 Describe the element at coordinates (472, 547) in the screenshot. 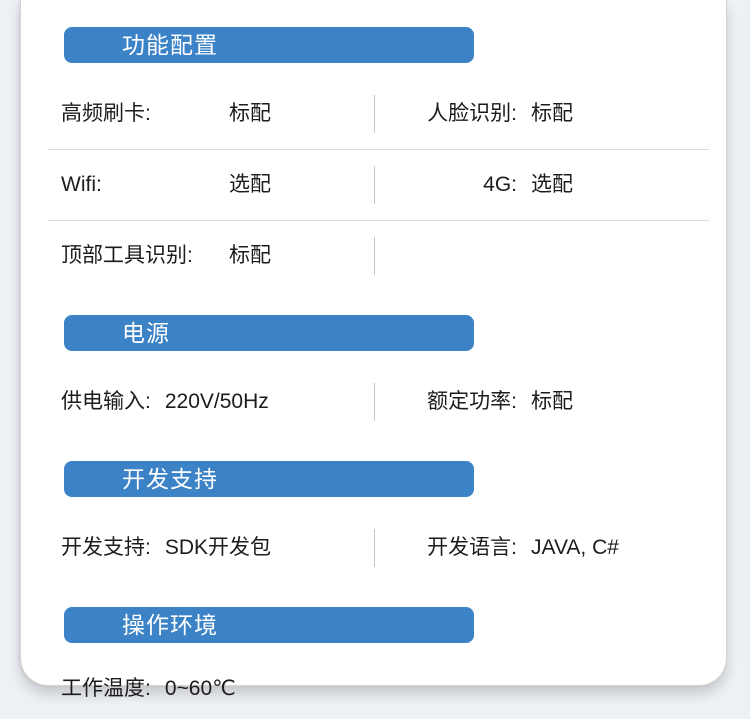

I see `spec-label: 开发语言:` at that location.